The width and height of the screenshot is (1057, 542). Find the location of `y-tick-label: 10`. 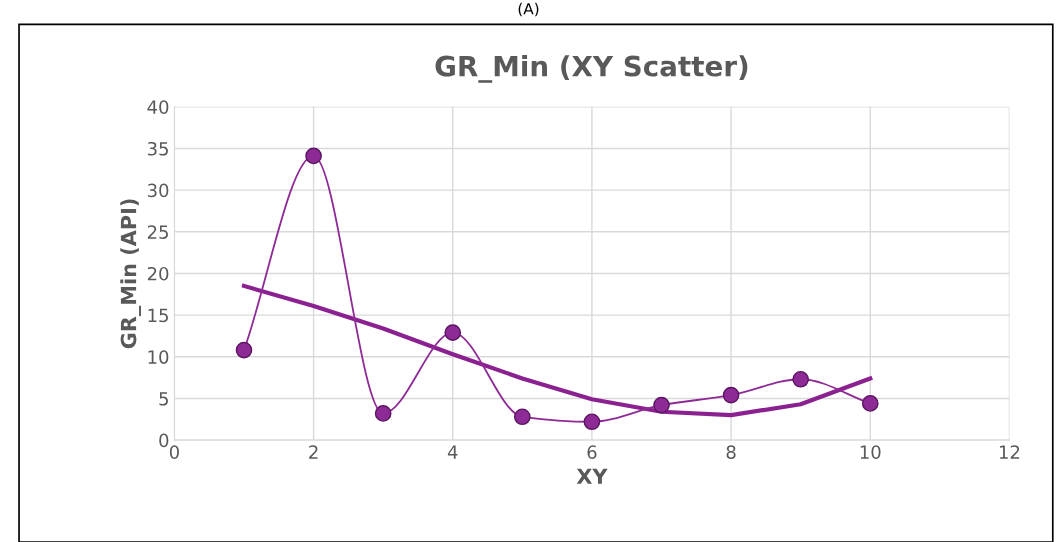

y-tick-label: 10 is located at coordinates (158, 357).